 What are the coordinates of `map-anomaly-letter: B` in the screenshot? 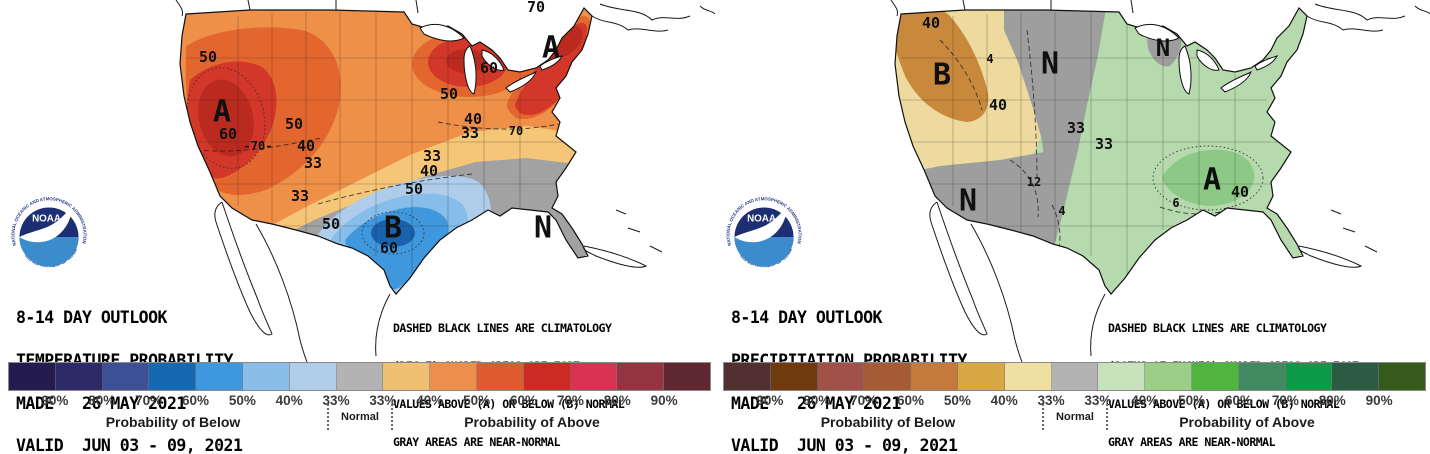 It's located at (942, 75).